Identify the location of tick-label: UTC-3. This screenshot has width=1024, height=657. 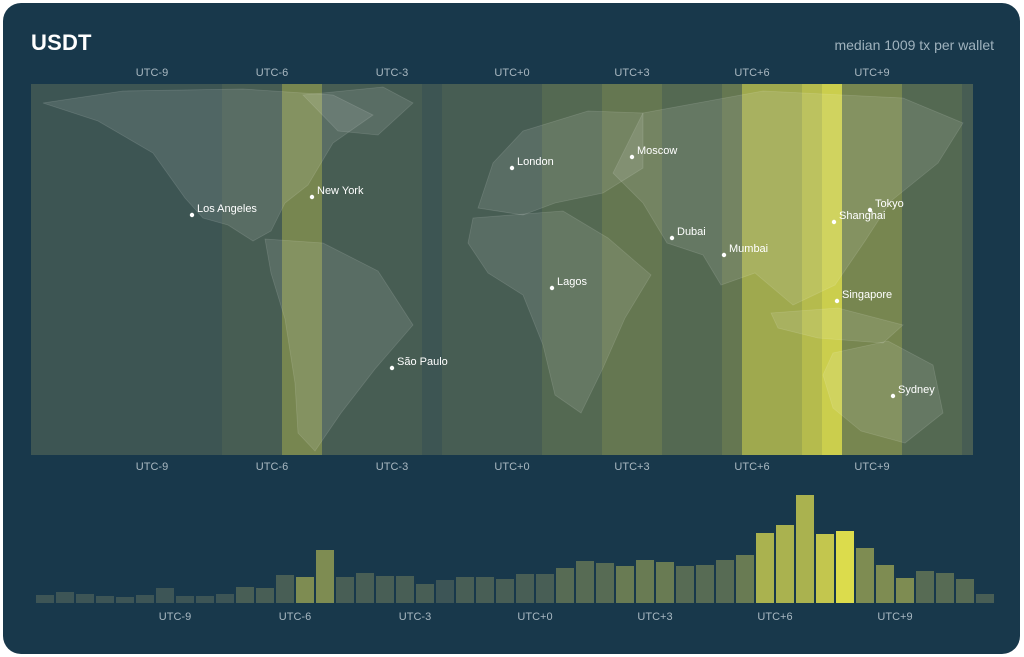
(392, 467).